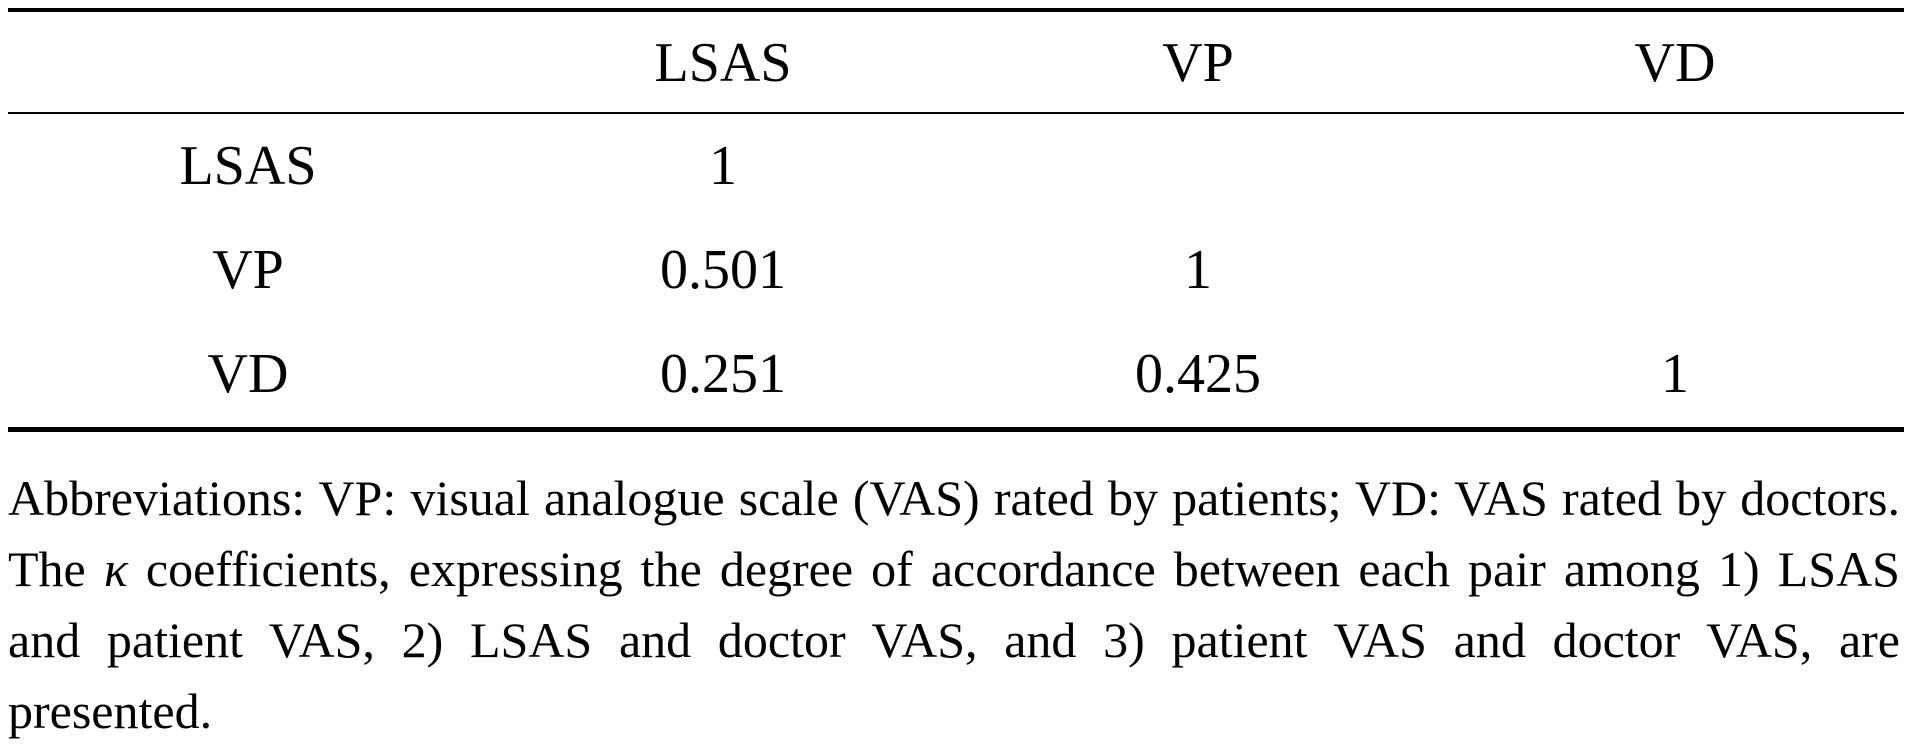  I want to click on header-cell-lsas: LSAS, so click(723, 63).